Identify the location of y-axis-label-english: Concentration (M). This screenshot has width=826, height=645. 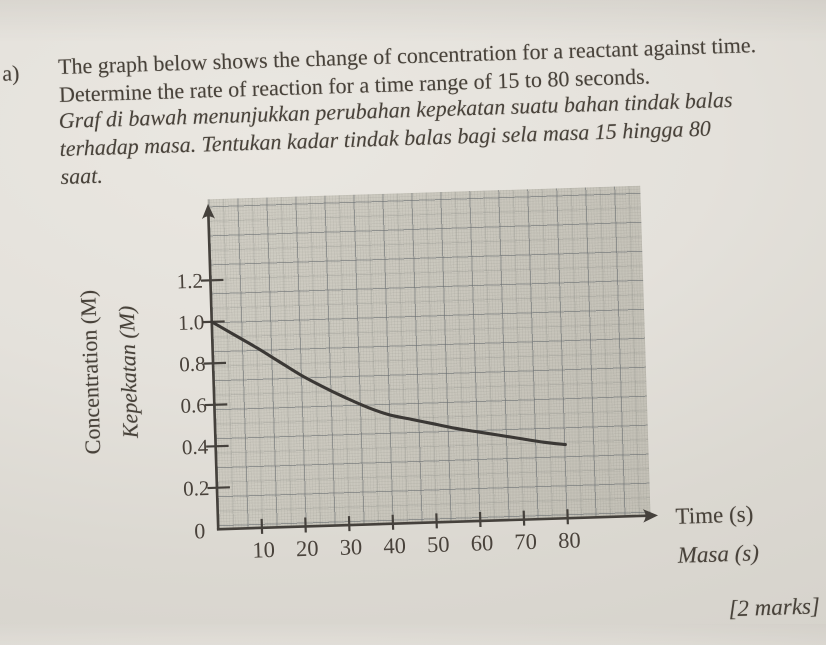
(90, 372).